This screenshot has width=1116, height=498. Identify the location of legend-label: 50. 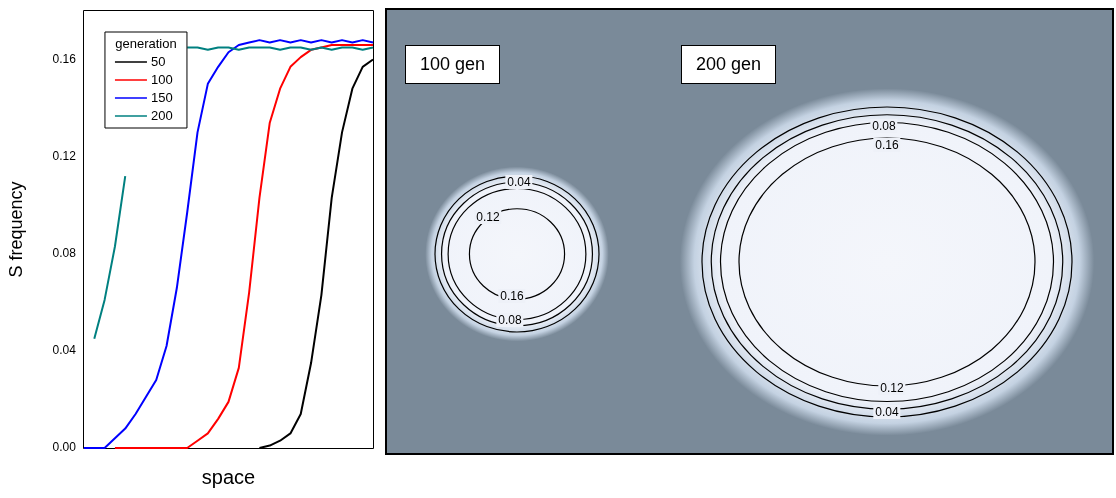
(158, 61).